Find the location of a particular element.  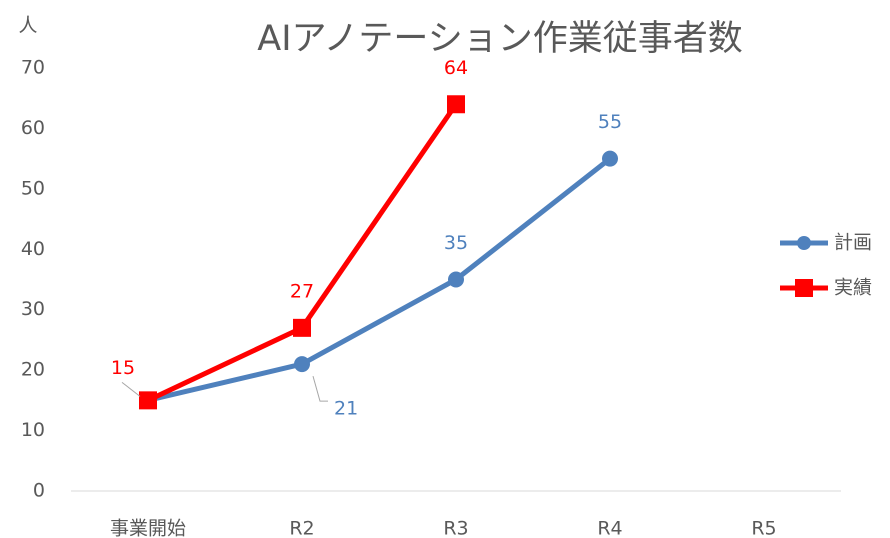

y-tick-label: 60 is located at coordinates (33, 128).